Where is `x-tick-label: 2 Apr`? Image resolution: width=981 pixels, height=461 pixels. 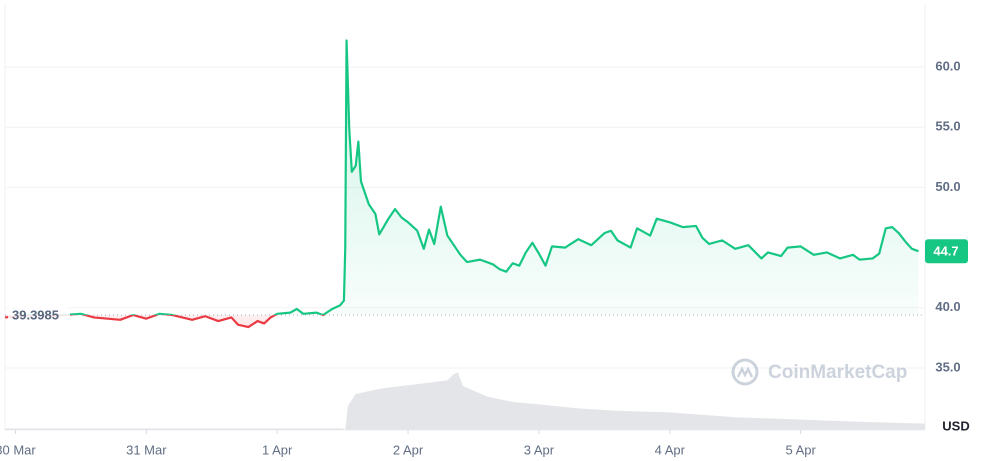 x-tick-label: 2 Apr is located at coordinates (408, 449).